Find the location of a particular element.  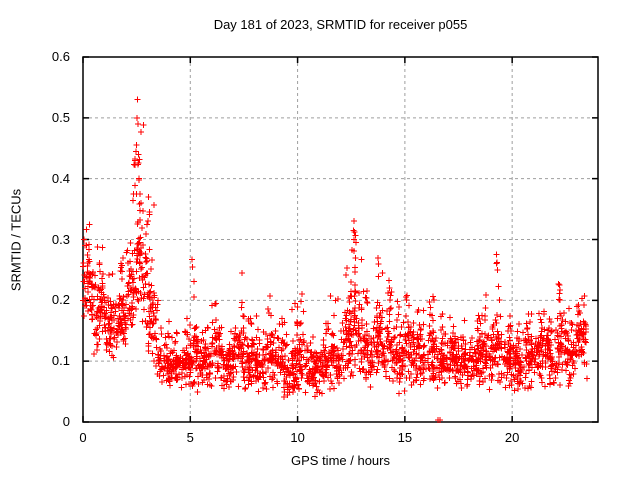

y-tick-label: 0.3 is located at coordinates (60, 239).